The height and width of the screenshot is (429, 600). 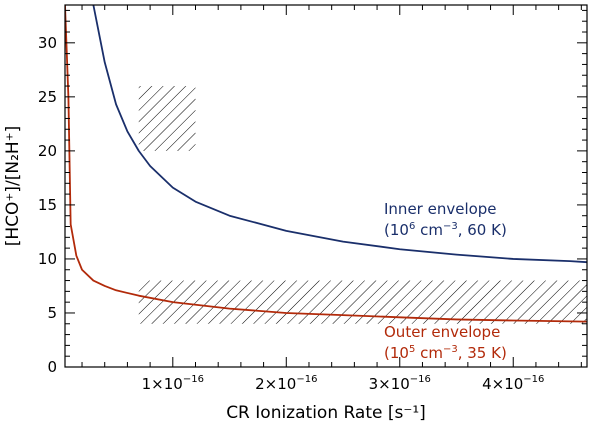 What do you see at coordinates (286, 383) in the screenshot?
I see `x-tick-label: 2×10⁻¹⁶` at bounding box center [286, 383].